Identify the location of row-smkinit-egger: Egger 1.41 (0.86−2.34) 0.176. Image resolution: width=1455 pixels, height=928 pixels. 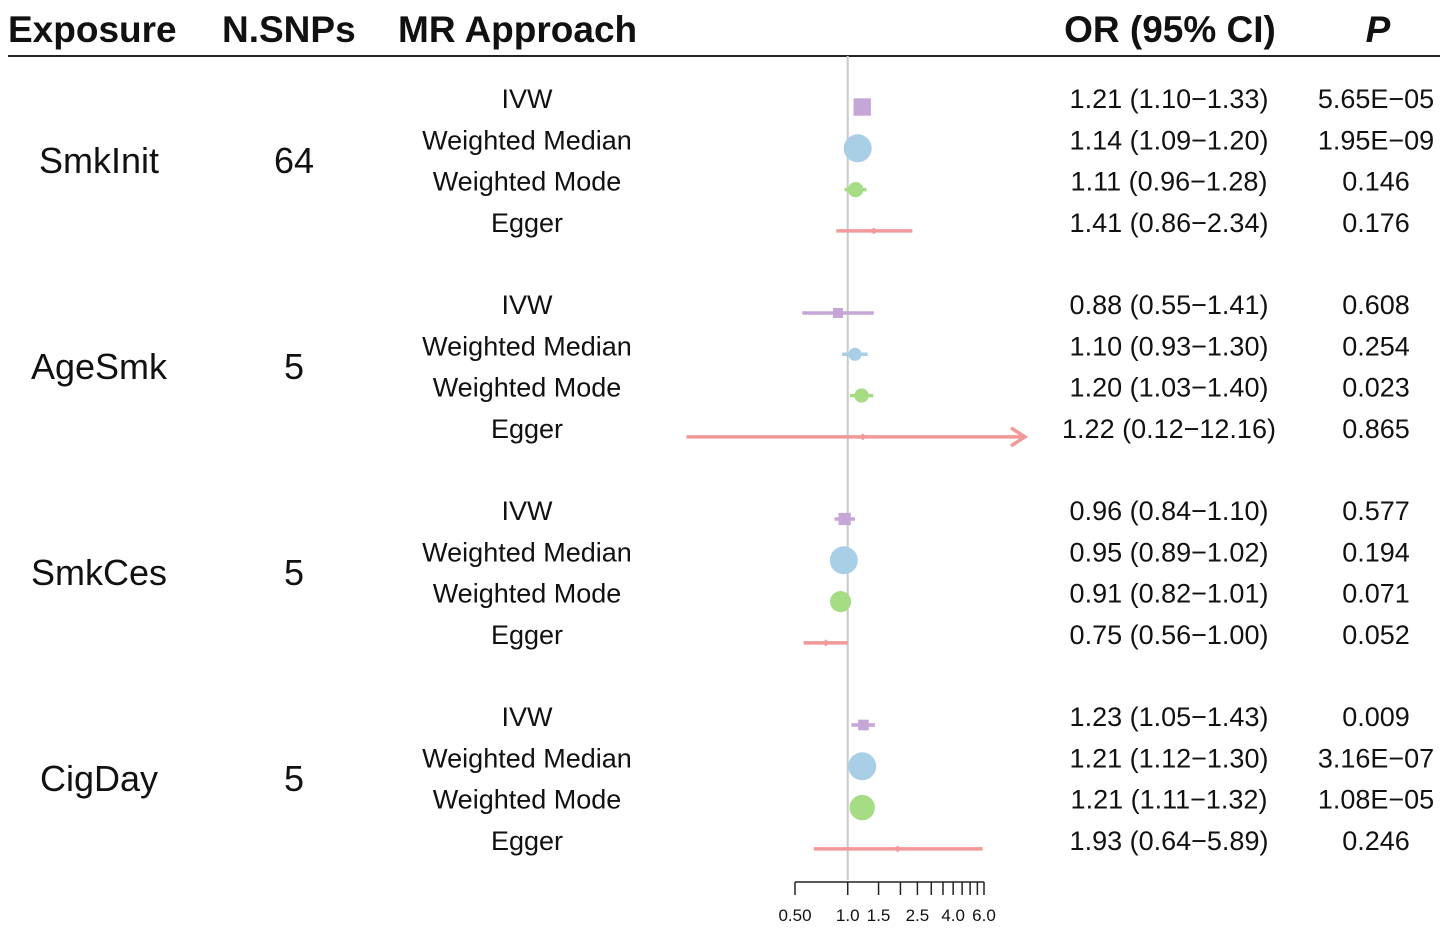
(950, 223).